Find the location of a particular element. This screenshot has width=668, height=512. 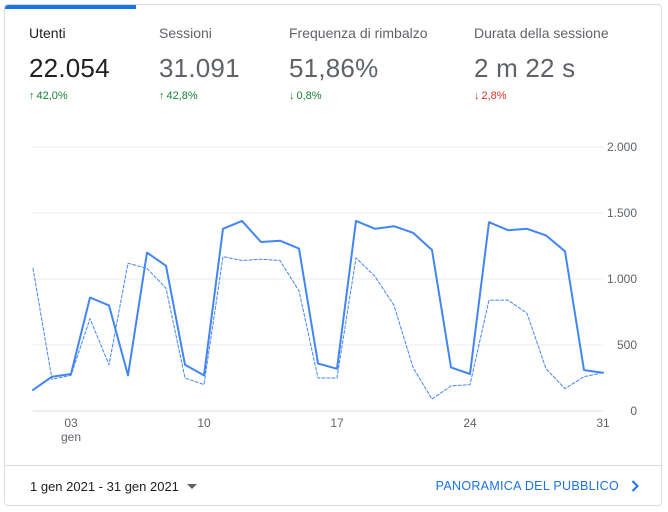

y-tick-label: 1.000 is located at coordinates (622, 279).